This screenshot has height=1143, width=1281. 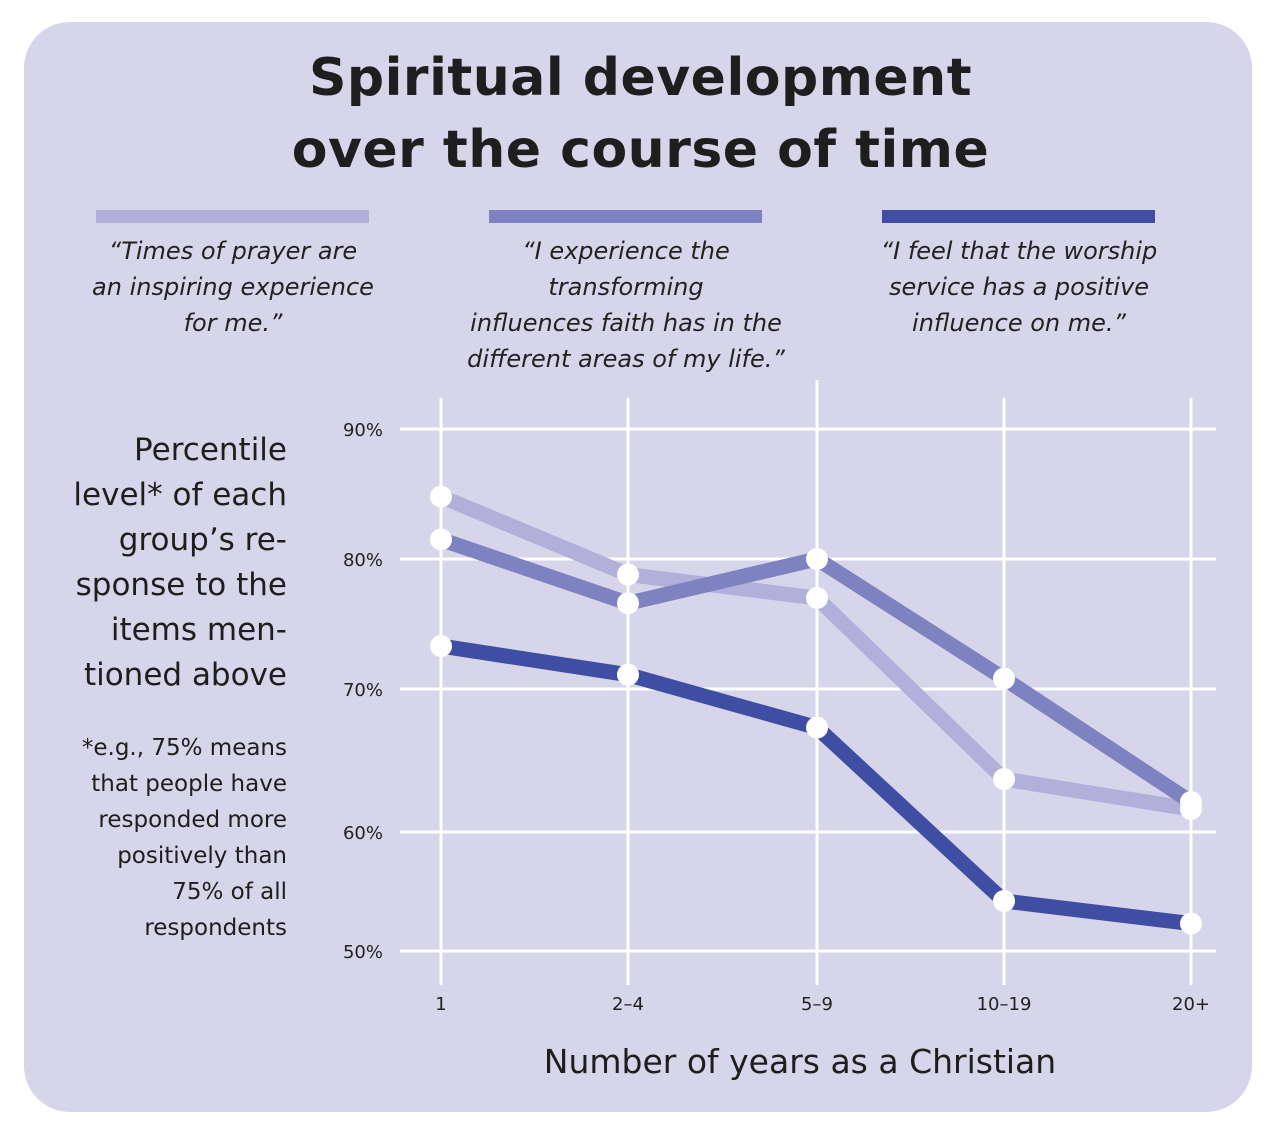 I want to click on y-tick-label: 90%, so click(x=363, y=430).